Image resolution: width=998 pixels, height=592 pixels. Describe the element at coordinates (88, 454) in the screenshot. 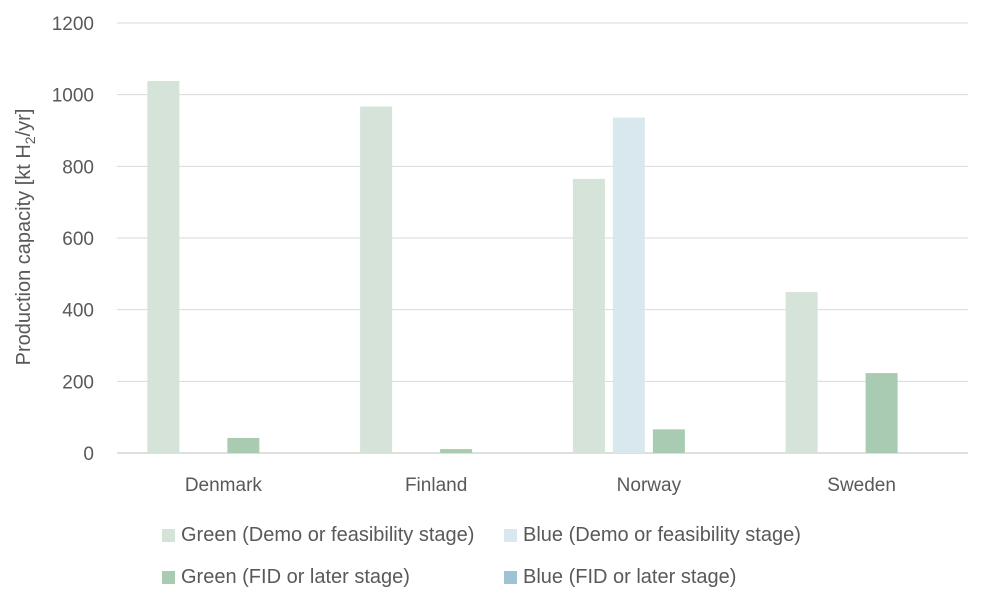

I see `y-tick-label: 0` at that location.